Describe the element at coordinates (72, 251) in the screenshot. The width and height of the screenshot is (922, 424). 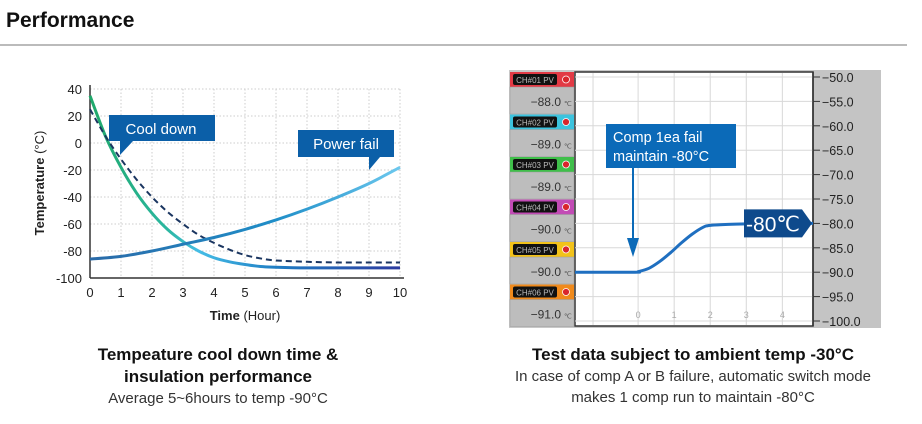
I see `y-tick-label: -80` at that location.